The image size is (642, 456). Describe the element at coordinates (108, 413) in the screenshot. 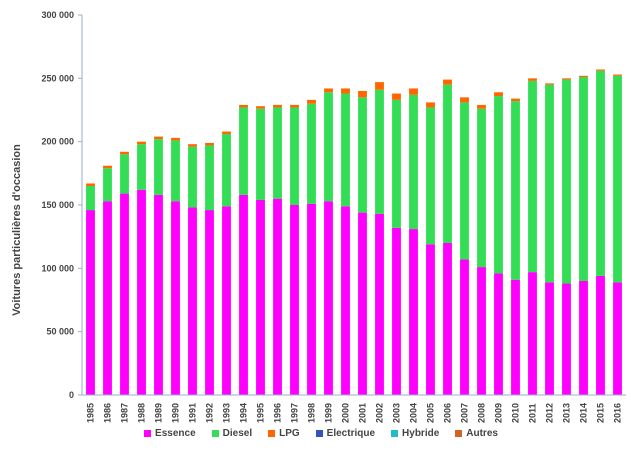

I see `x-tick-label: 1986` at that location.